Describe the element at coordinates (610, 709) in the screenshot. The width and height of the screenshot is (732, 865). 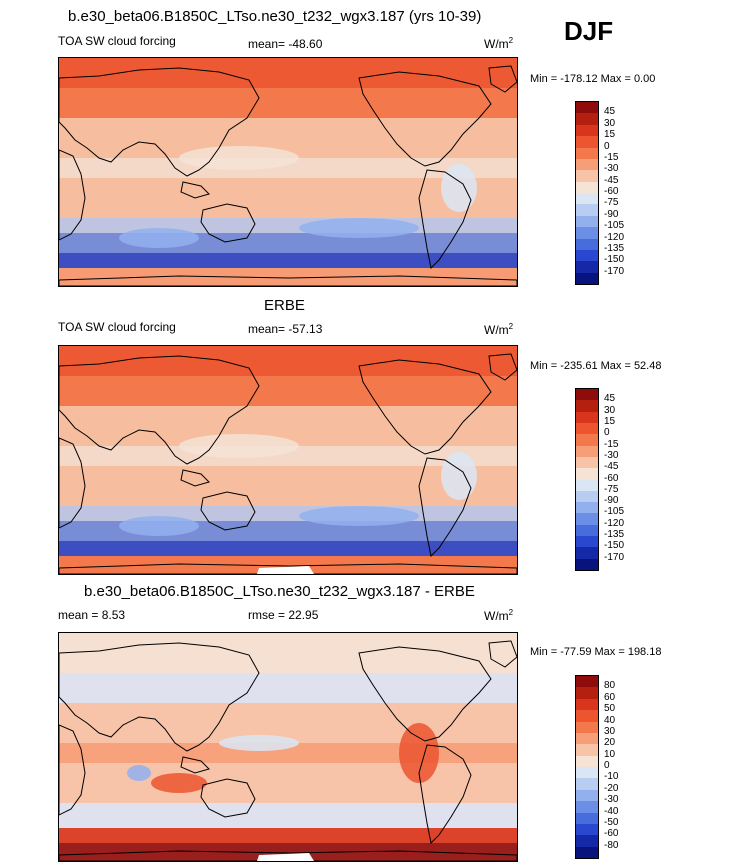
I see `colorbar-tick-label: 50` at that location.